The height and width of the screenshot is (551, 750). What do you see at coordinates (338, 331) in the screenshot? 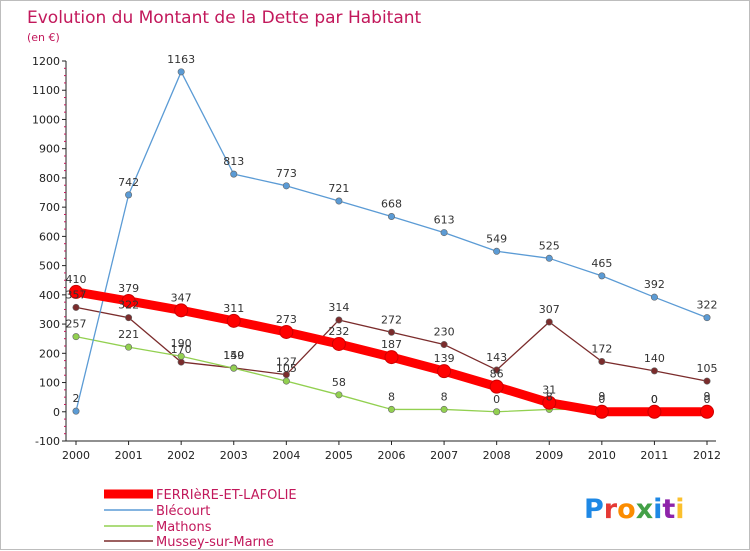
I see `data-label: 232` at bounding box center [338, 331].